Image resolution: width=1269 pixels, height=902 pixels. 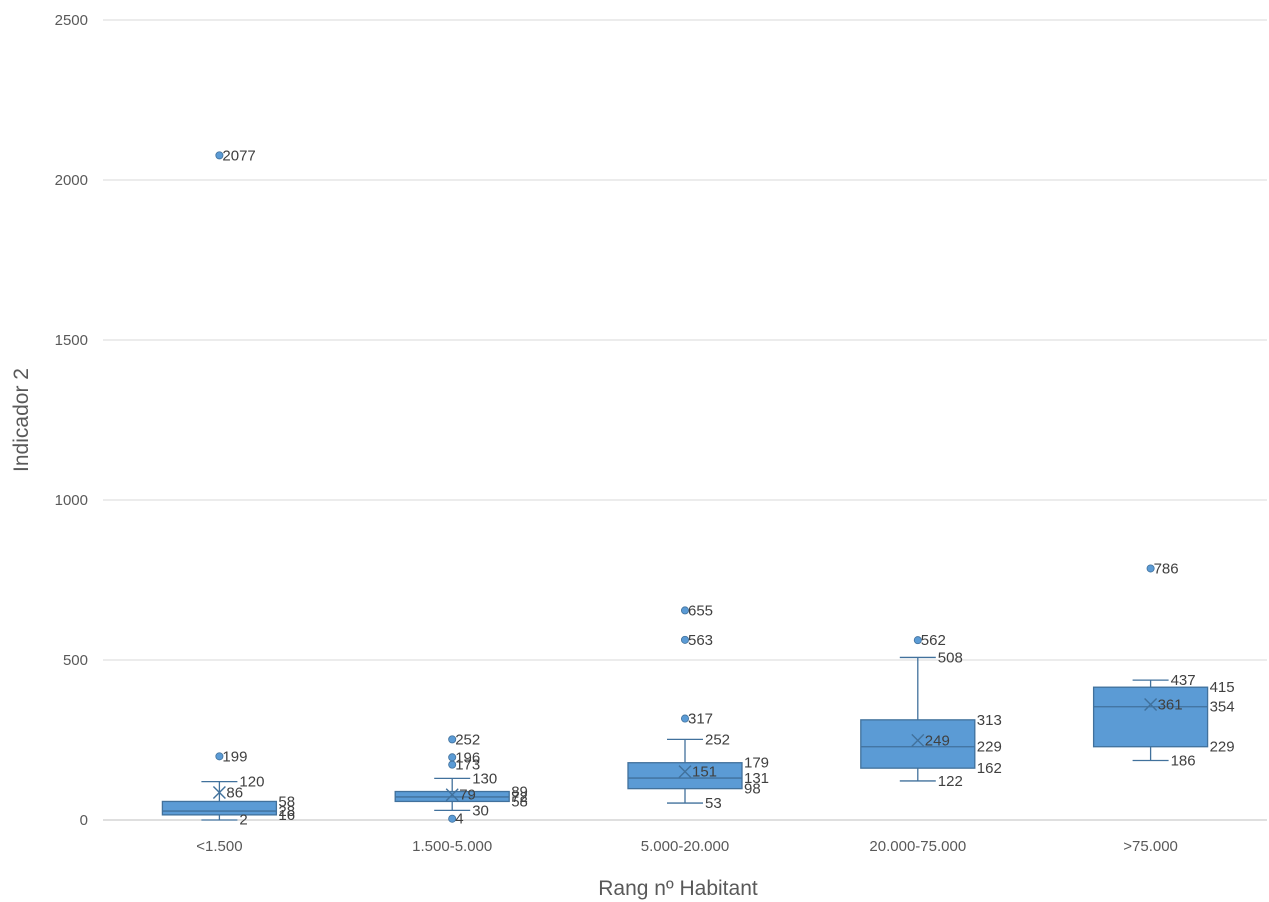 I want to click on y-tick-label-2000: 2000, so click(x=71, y=180).